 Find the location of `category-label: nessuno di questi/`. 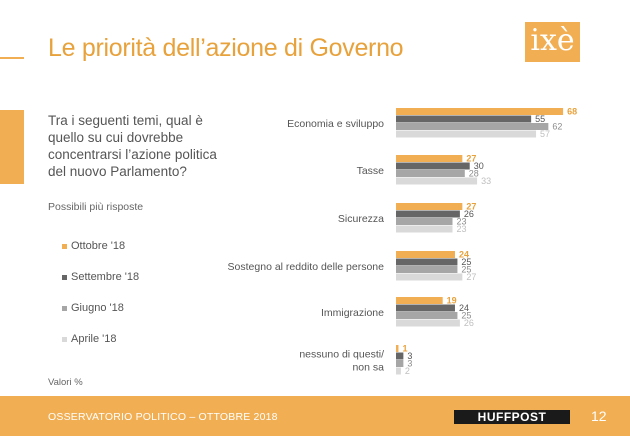

category-label: nessuno di questi/ is located at coordinates (341, 355).